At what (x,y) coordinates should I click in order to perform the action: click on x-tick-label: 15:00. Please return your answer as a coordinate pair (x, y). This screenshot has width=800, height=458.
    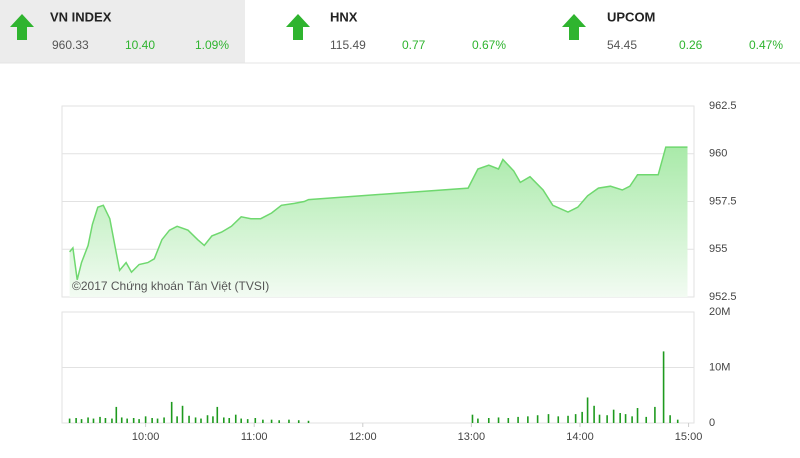
    Looking at the image, I should click on (689, 437).